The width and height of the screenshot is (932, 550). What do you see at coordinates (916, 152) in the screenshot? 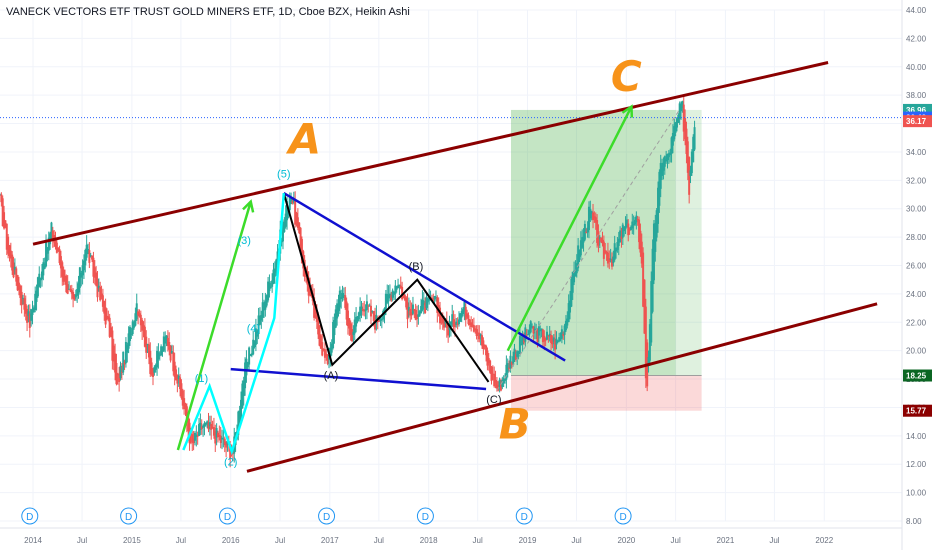
I see `y-tick-label: 34.00` at bounding box center [916, 152].